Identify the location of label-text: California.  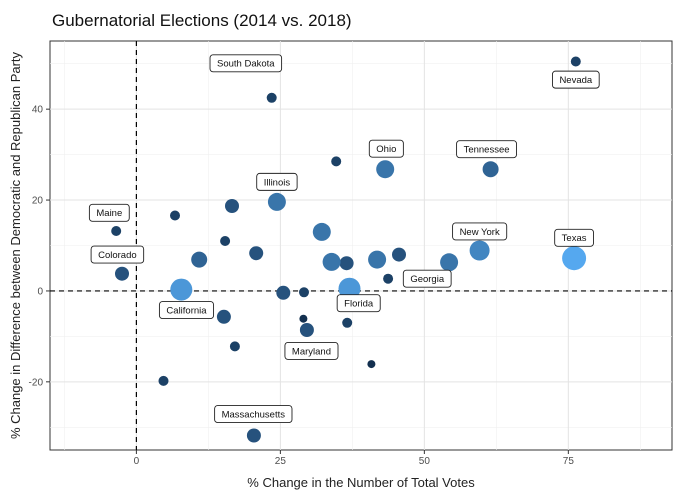
(186, 310).